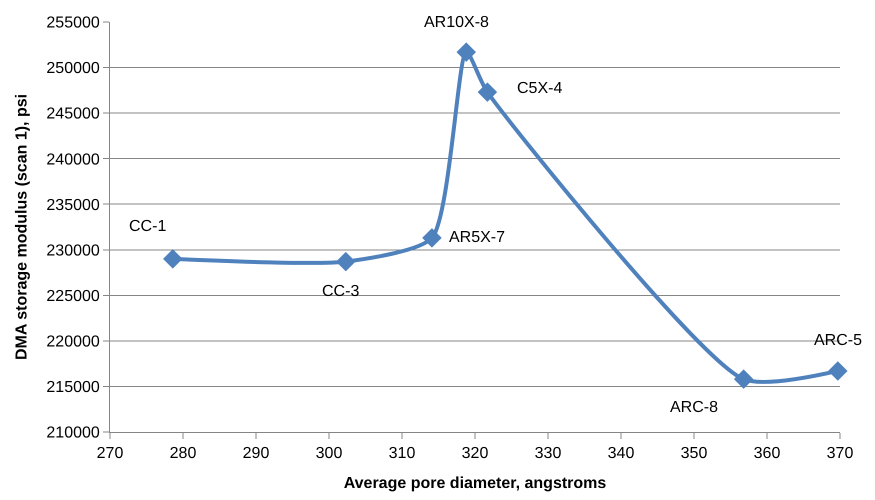 The width and height of the screenshot is (875, 500). Describe the element at coordinates (694, 453) in the screenshot. I see `x-tick-label: 350` at that location.